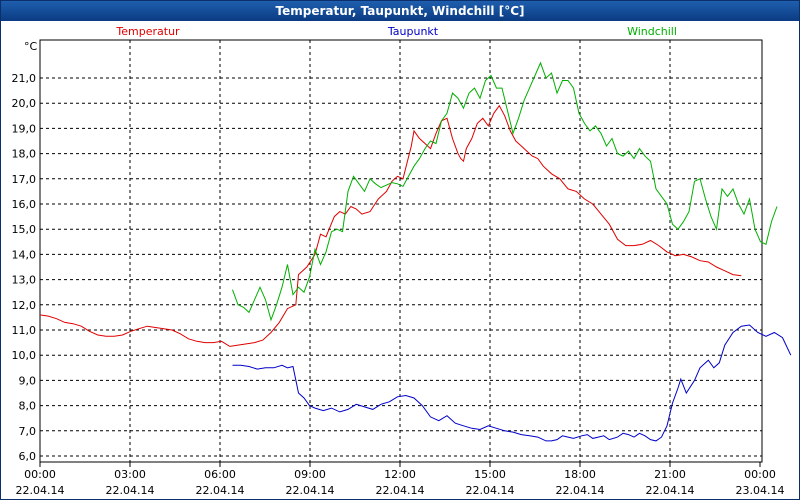 This screenshot has width=800, height=500. I want to click on y-tick-label: 8,0, so click(28, 406).